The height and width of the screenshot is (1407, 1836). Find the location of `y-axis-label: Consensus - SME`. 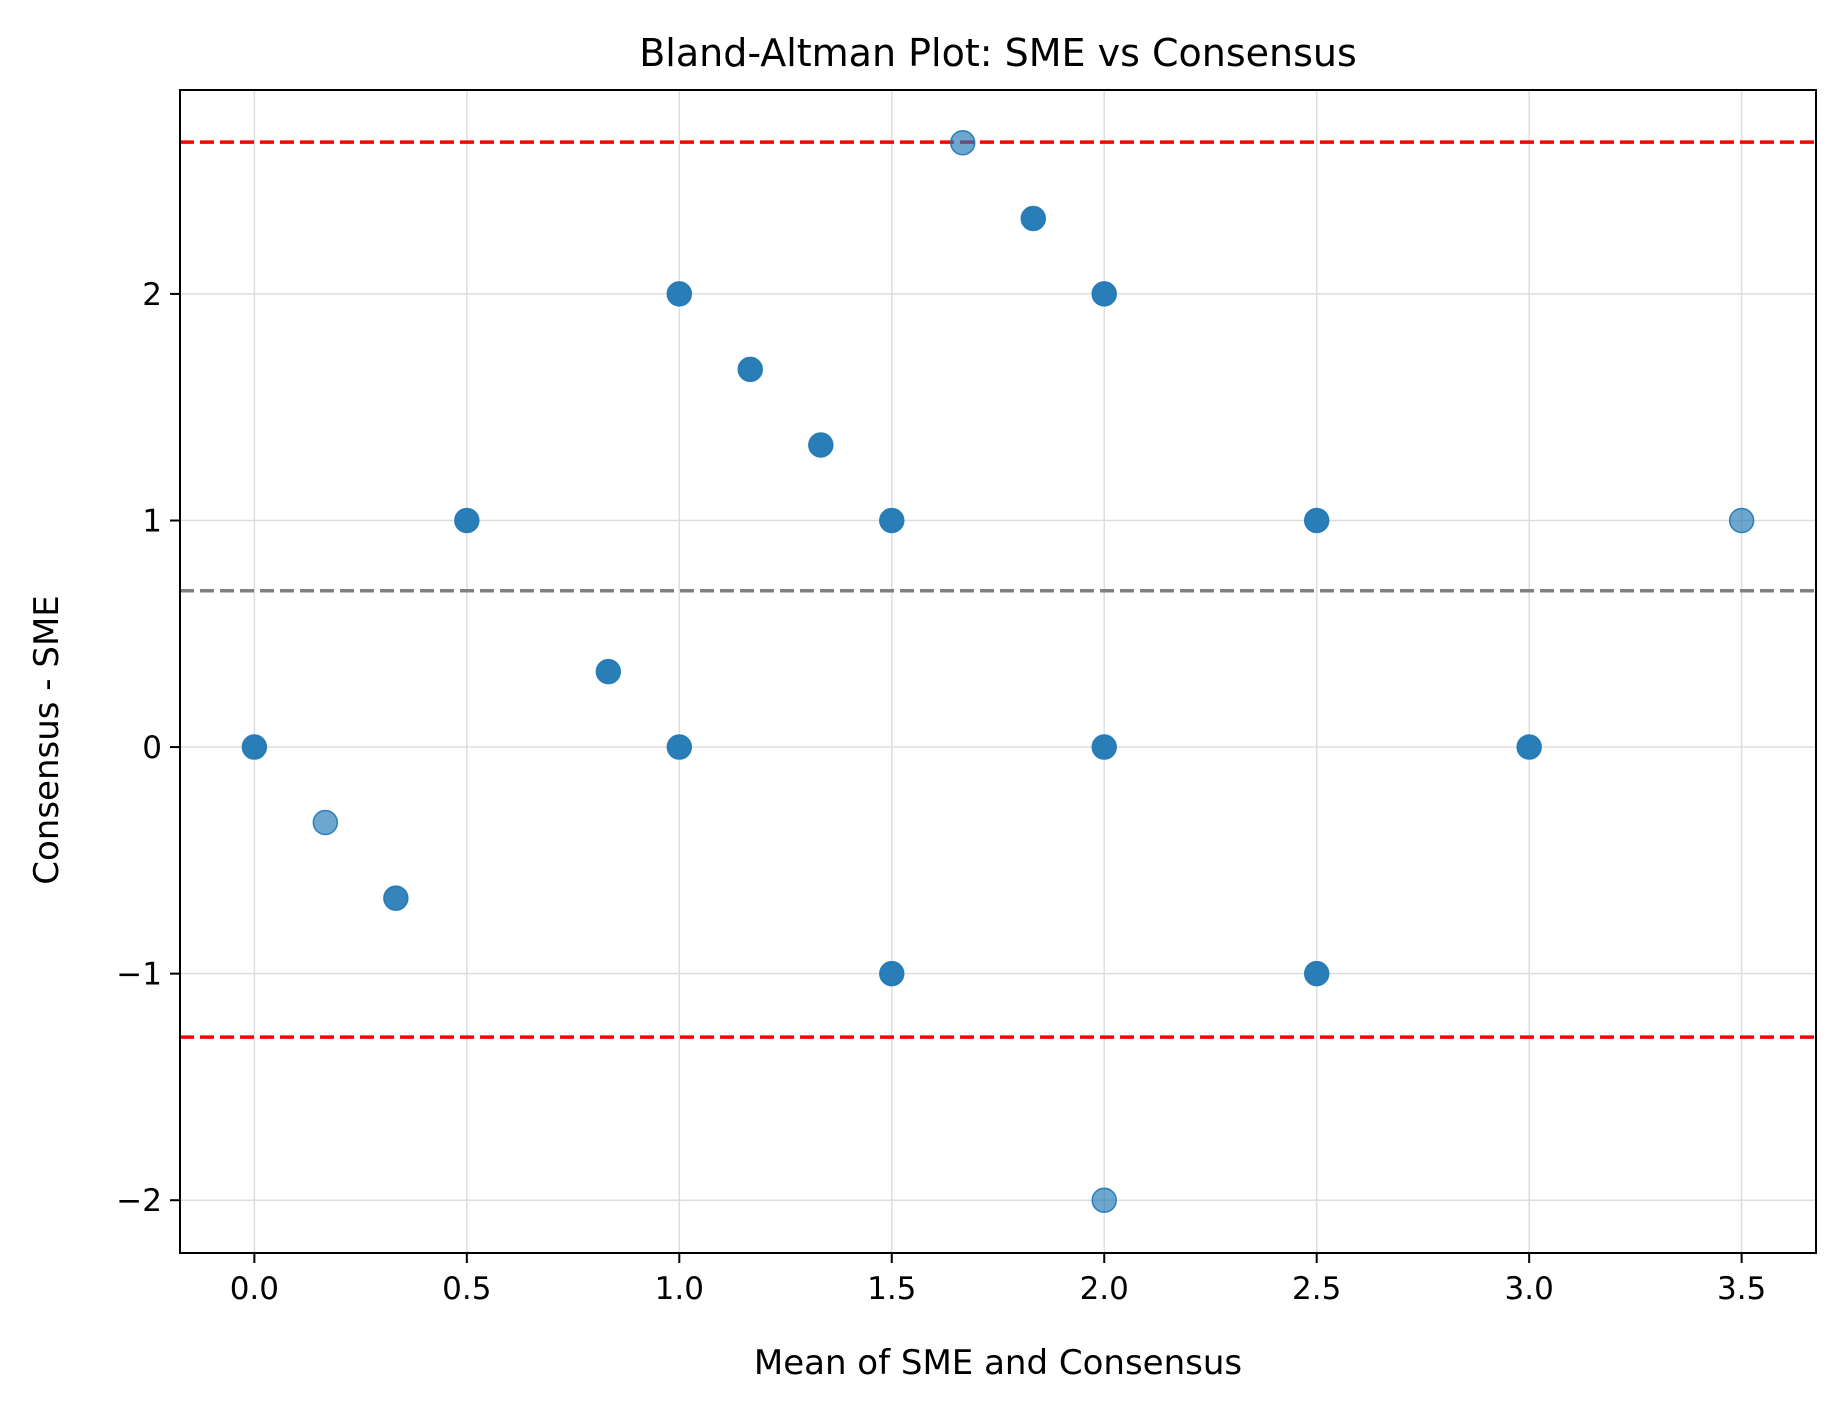

y-axis-label: Consensus - SME is located at coordinates (47, 740).